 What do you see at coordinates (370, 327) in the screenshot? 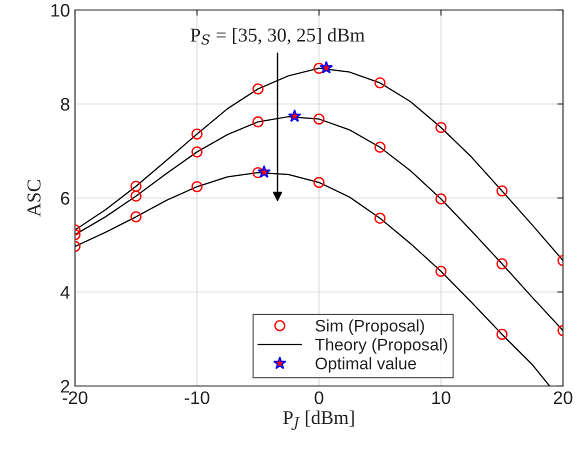
I see `legend-label: Sim (Proposal)` at bounding box center [370, 327].